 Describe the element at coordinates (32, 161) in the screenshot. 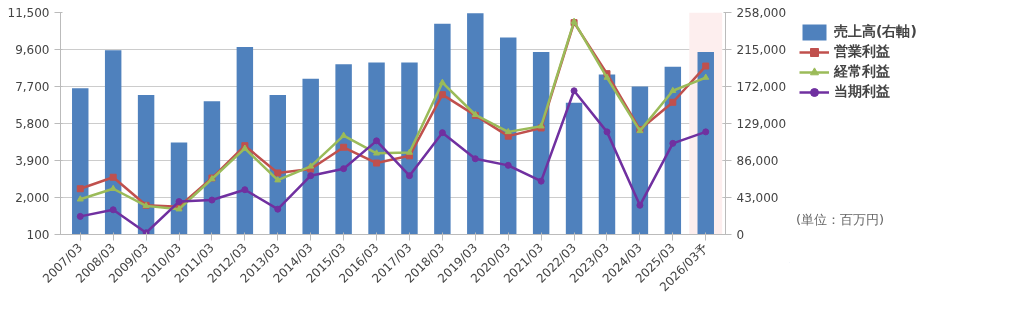

I see `y-tick-label: 3,900` at that location.